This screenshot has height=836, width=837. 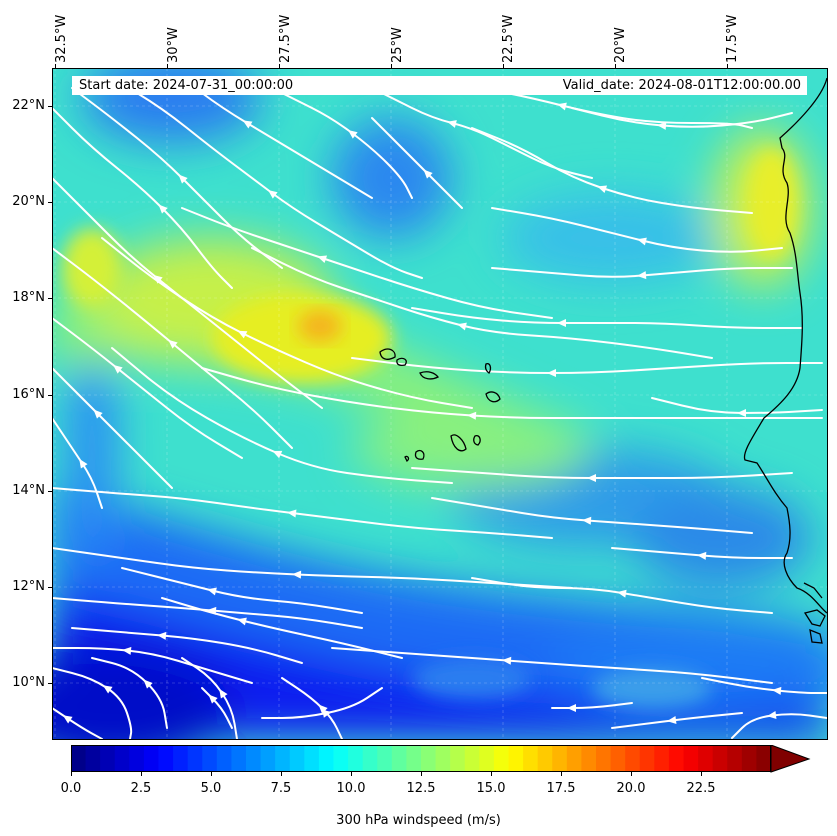 I want to click on colorbar-tick-label: 20.0, so click(x=631, y=788).